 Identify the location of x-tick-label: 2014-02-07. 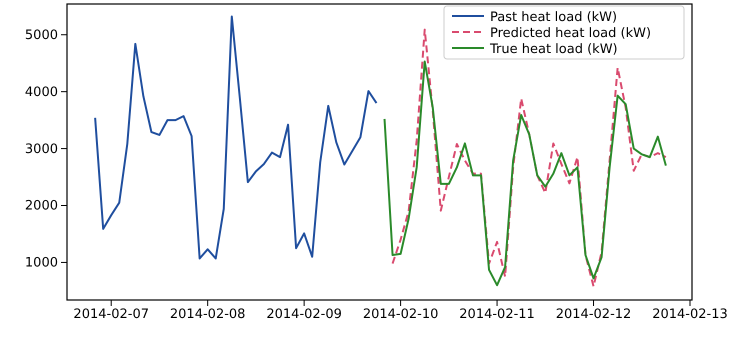
(111, 314).